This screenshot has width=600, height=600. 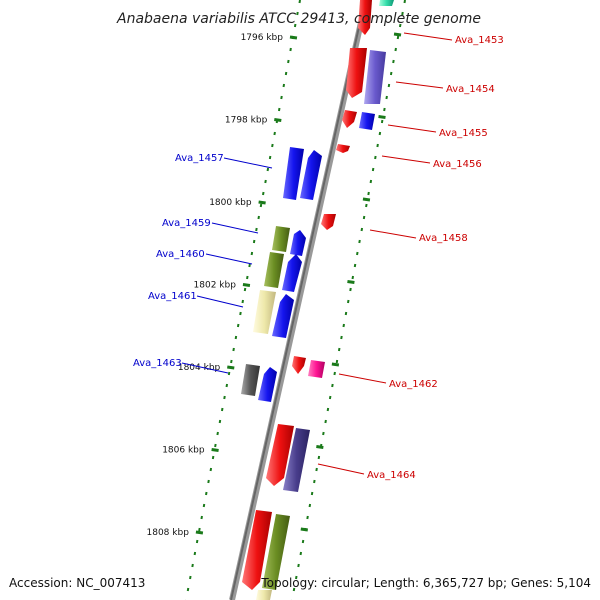 What do you see at coordinates (186, 223) in the screenshot?
I see `gene-label-Ava_1459: Ava_1459` at bounding box center [186, 223].